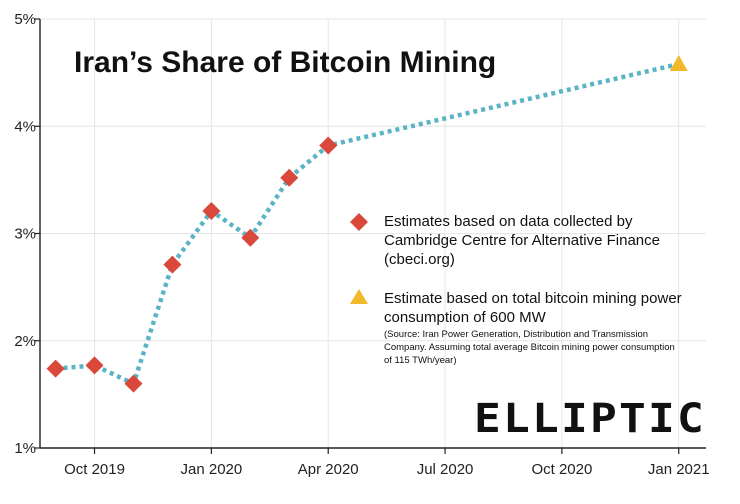  Describe the element at coordinates (25, 19) in the screenshot. I see `y-tick-label: 5%` at that location.